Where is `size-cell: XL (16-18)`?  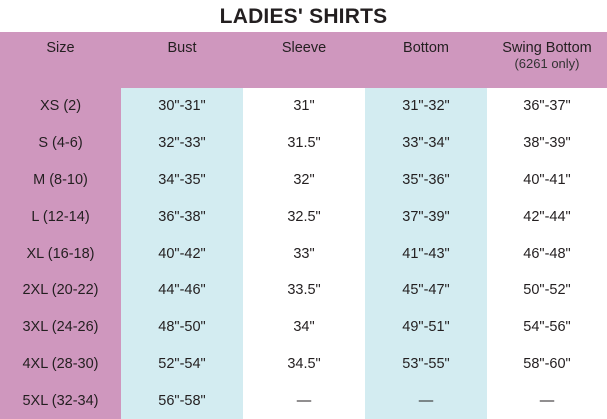
size-cell: XL (16-18) is located at coordinates (60, 253).